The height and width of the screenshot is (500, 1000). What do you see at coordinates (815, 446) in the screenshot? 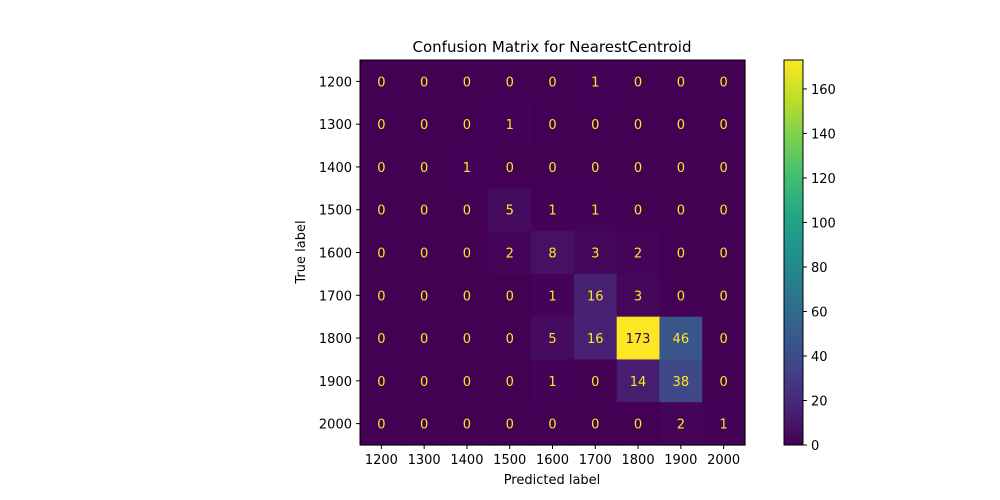
I see `colorbar-tick-label: 0` at bounding box center [815, 446].